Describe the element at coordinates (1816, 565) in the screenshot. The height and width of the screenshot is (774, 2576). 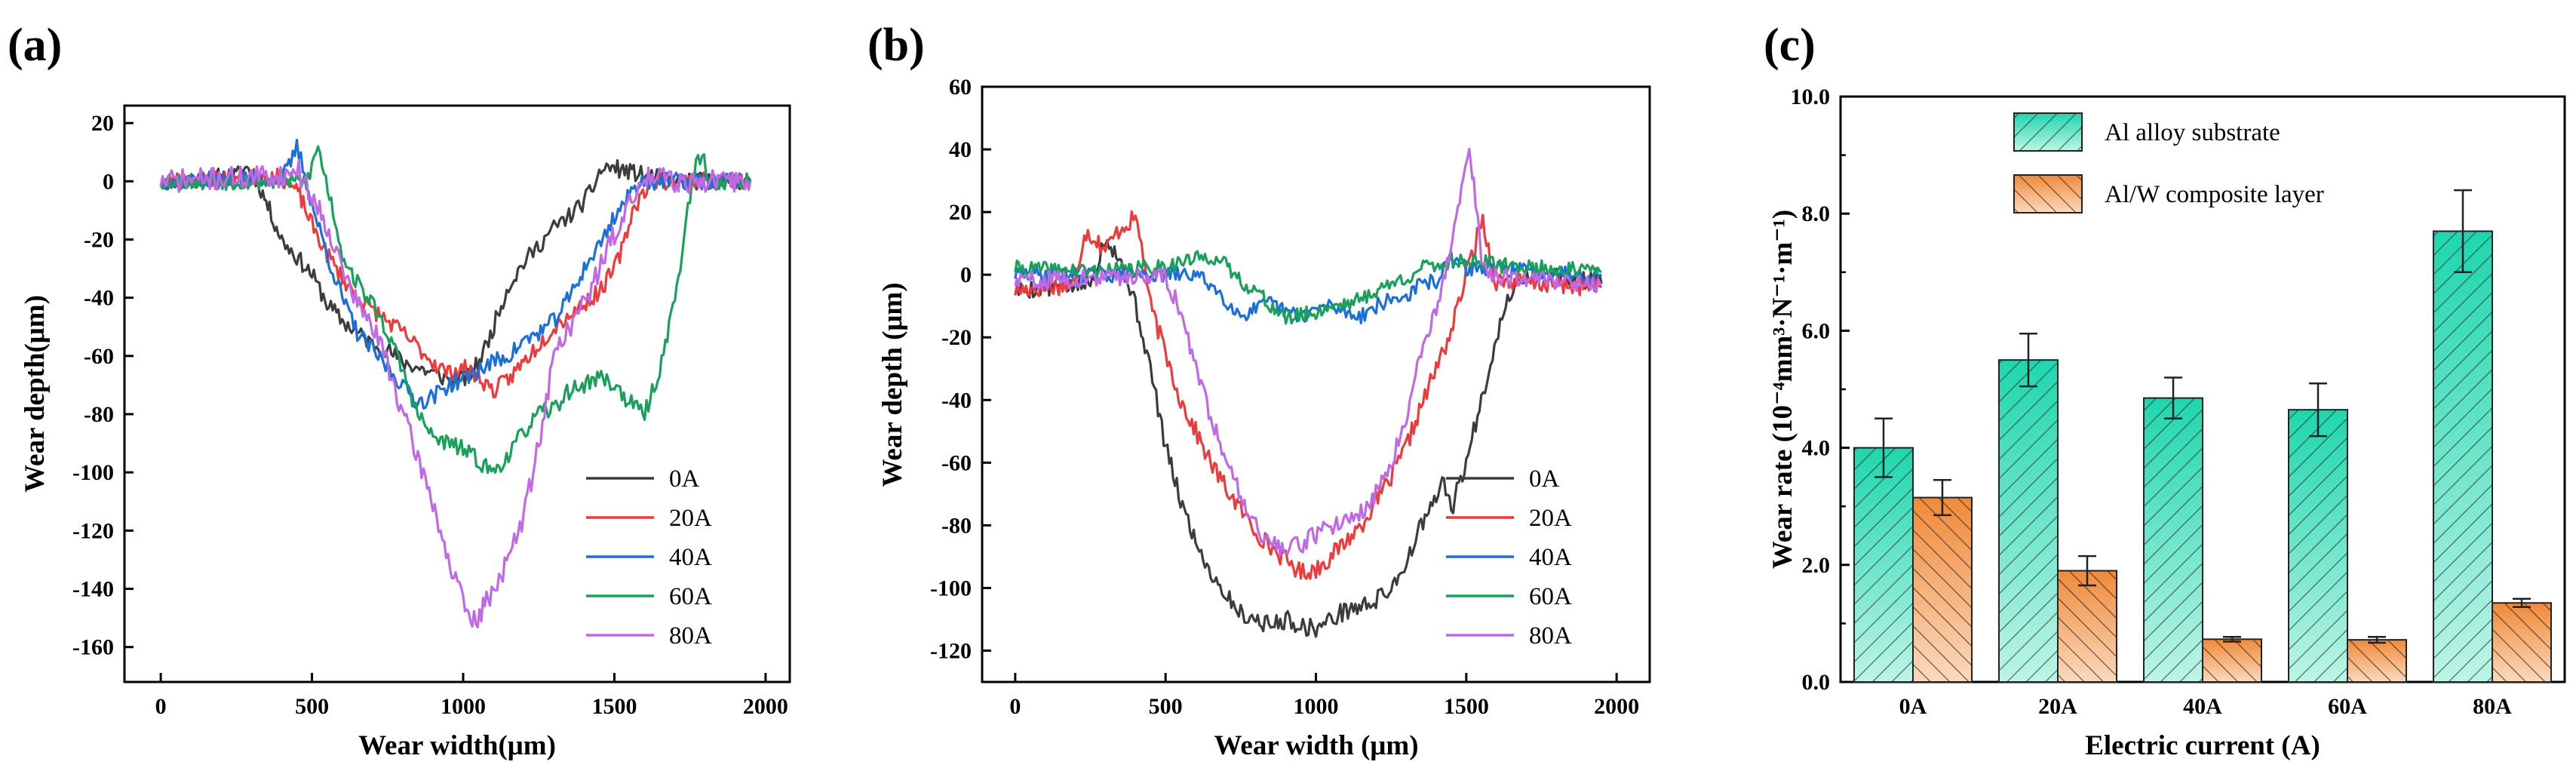
I see `y-tick-label: 2.0` at that location.